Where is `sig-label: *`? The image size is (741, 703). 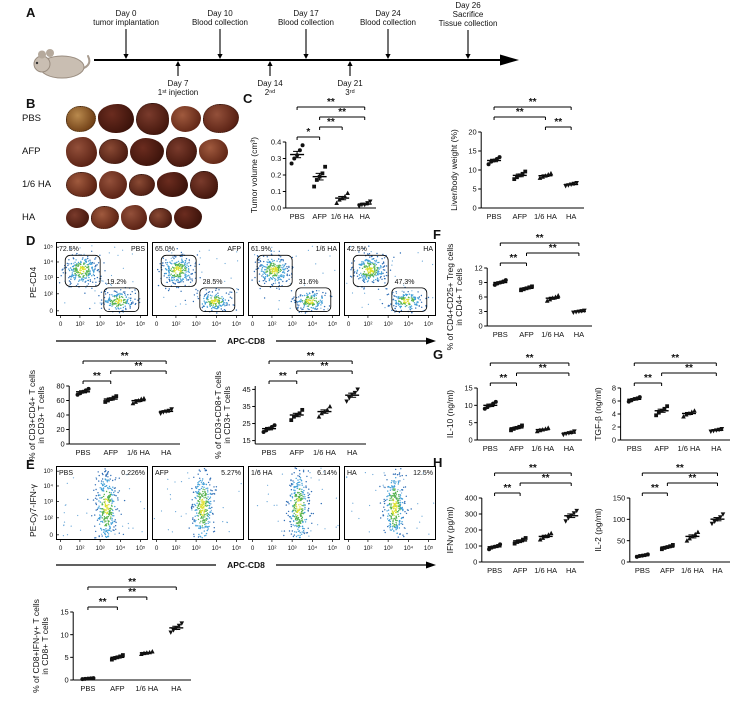
sig-label: * is located at coordinates (308, 132).